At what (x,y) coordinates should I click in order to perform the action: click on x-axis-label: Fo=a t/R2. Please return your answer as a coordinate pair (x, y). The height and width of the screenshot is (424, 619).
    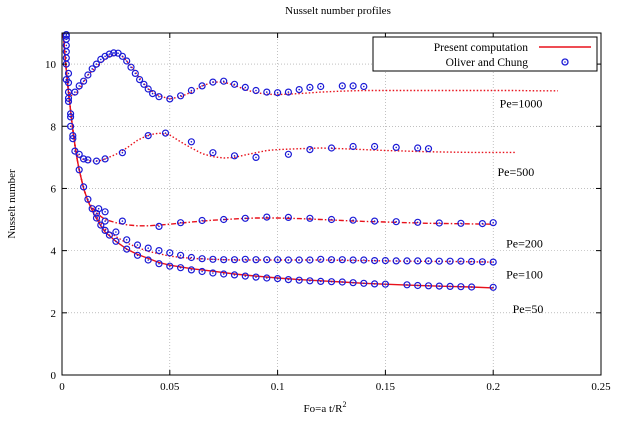
    Looking at the image, I should click on (325, 407).